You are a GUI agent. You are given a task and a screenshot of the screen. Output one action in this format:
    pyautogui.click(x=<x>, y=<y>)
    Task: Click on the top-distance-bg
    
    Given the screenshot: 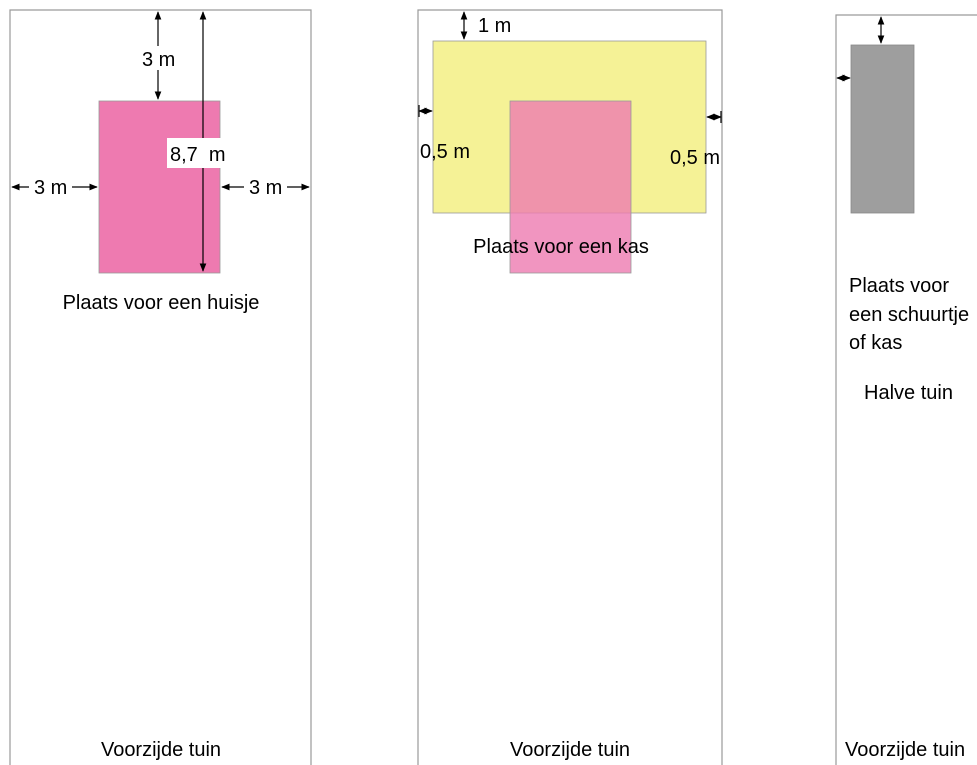 What is the action you would take?
    pyautogui.click(x=158, y=58)
    